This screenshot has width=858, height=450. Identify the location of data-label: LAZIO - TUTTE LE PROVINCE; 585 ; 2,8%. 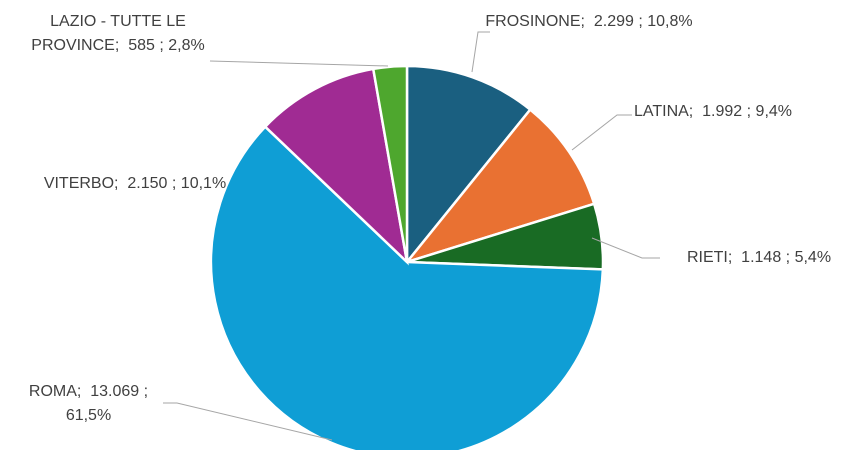
(118, 34).